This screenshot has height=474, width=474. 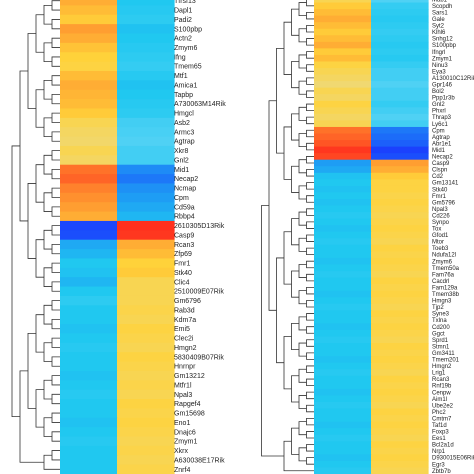 What do you see at coordinates (185, 320) in the screenshot?
I see `gene-label: Kdm7a` at bounding box center [185, 320].